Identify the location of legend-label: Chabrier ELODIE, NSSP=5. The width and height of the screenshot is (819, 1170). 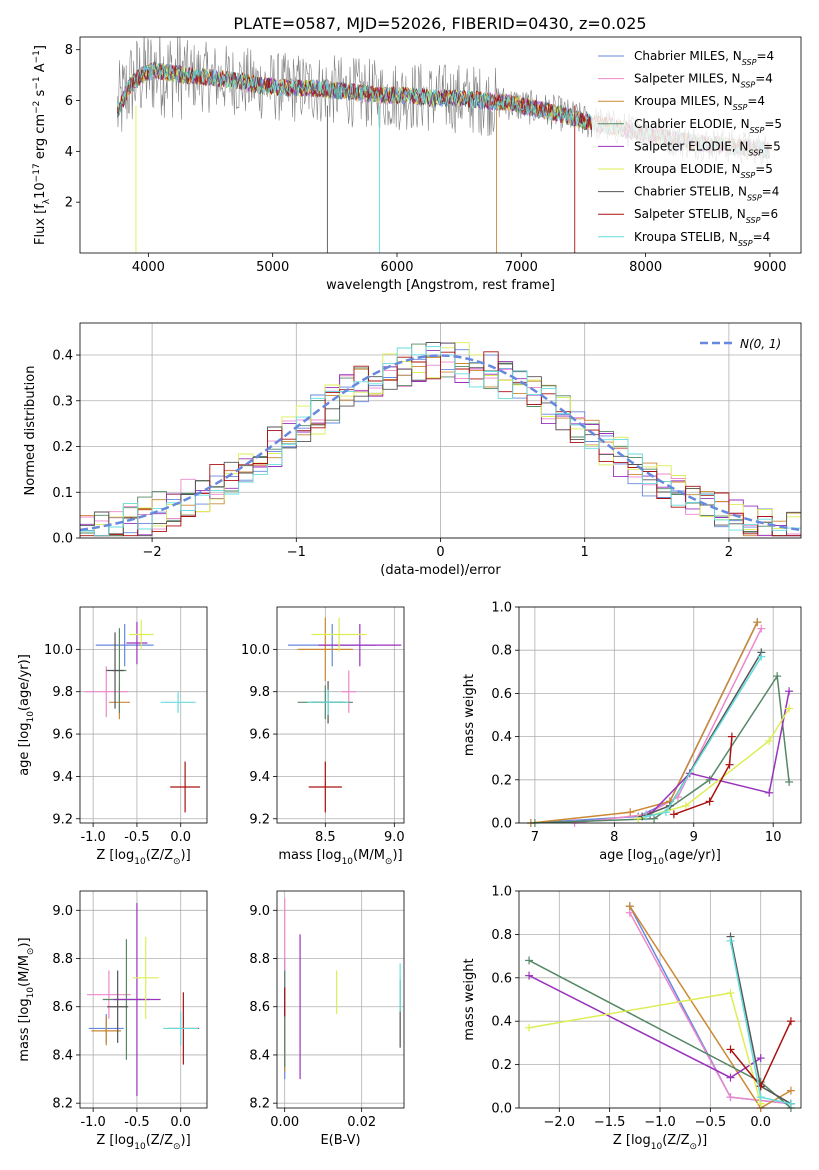
(708, 126).